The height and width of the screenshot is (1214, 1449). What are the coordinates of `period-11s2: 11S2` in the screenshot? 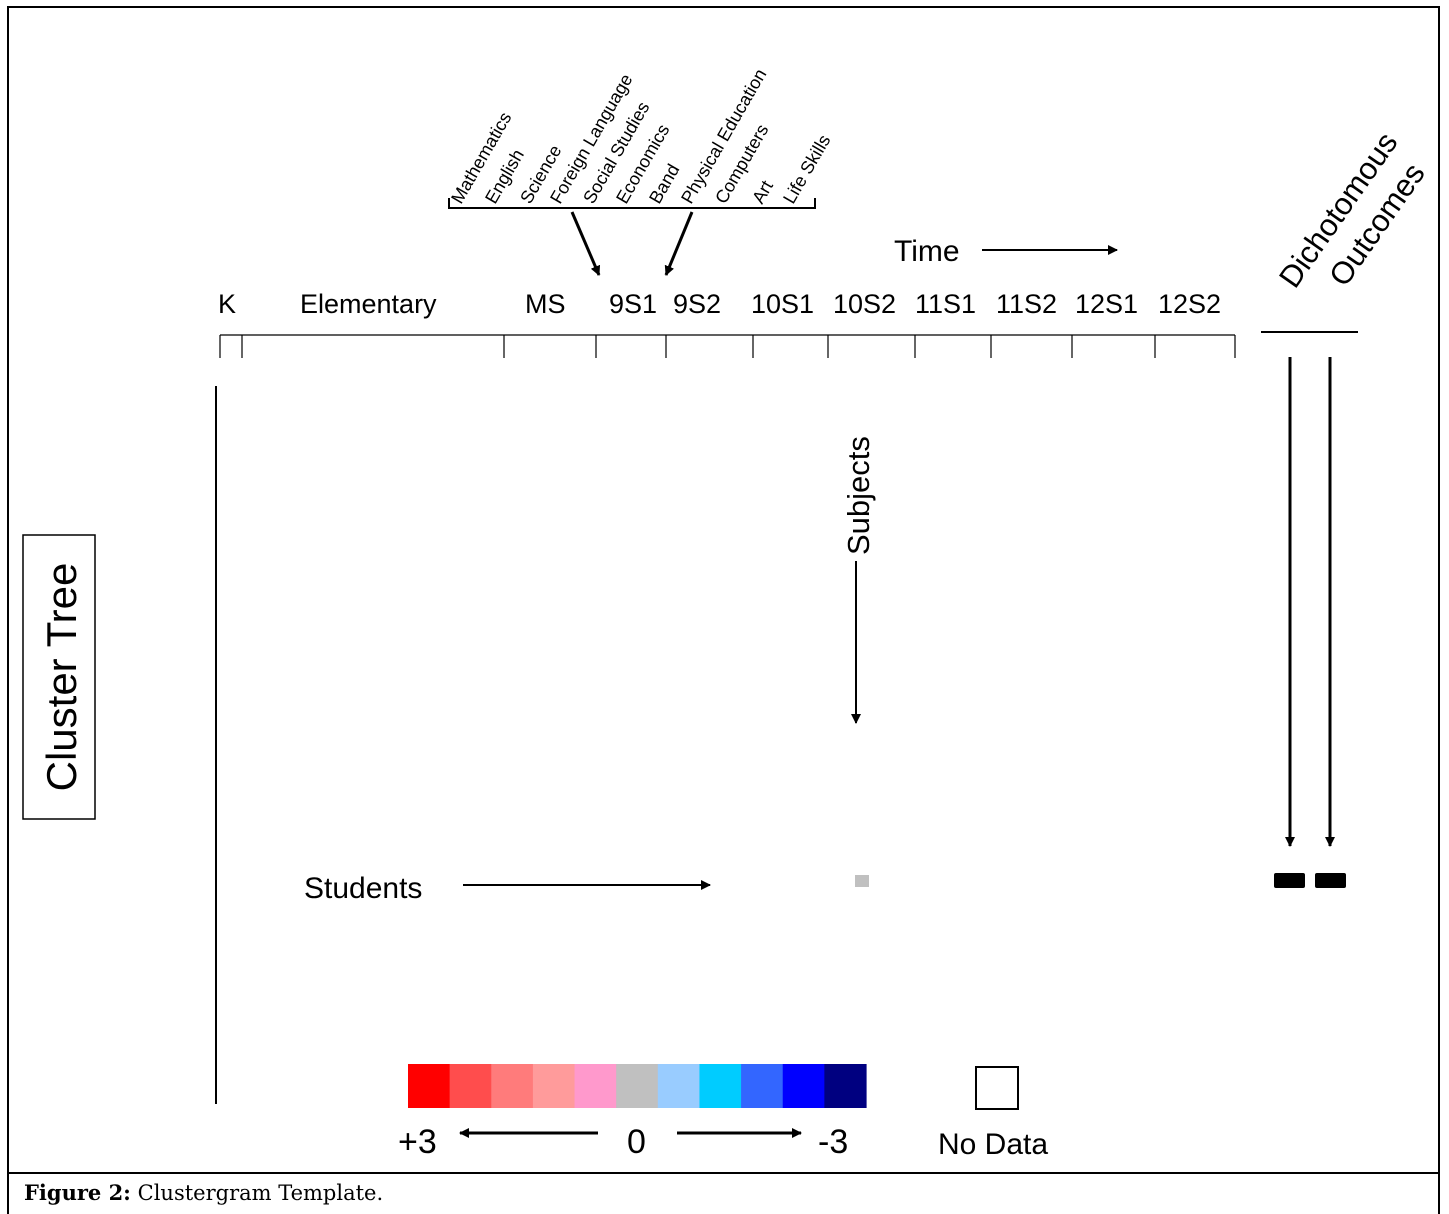 It's located at (1026, 304).